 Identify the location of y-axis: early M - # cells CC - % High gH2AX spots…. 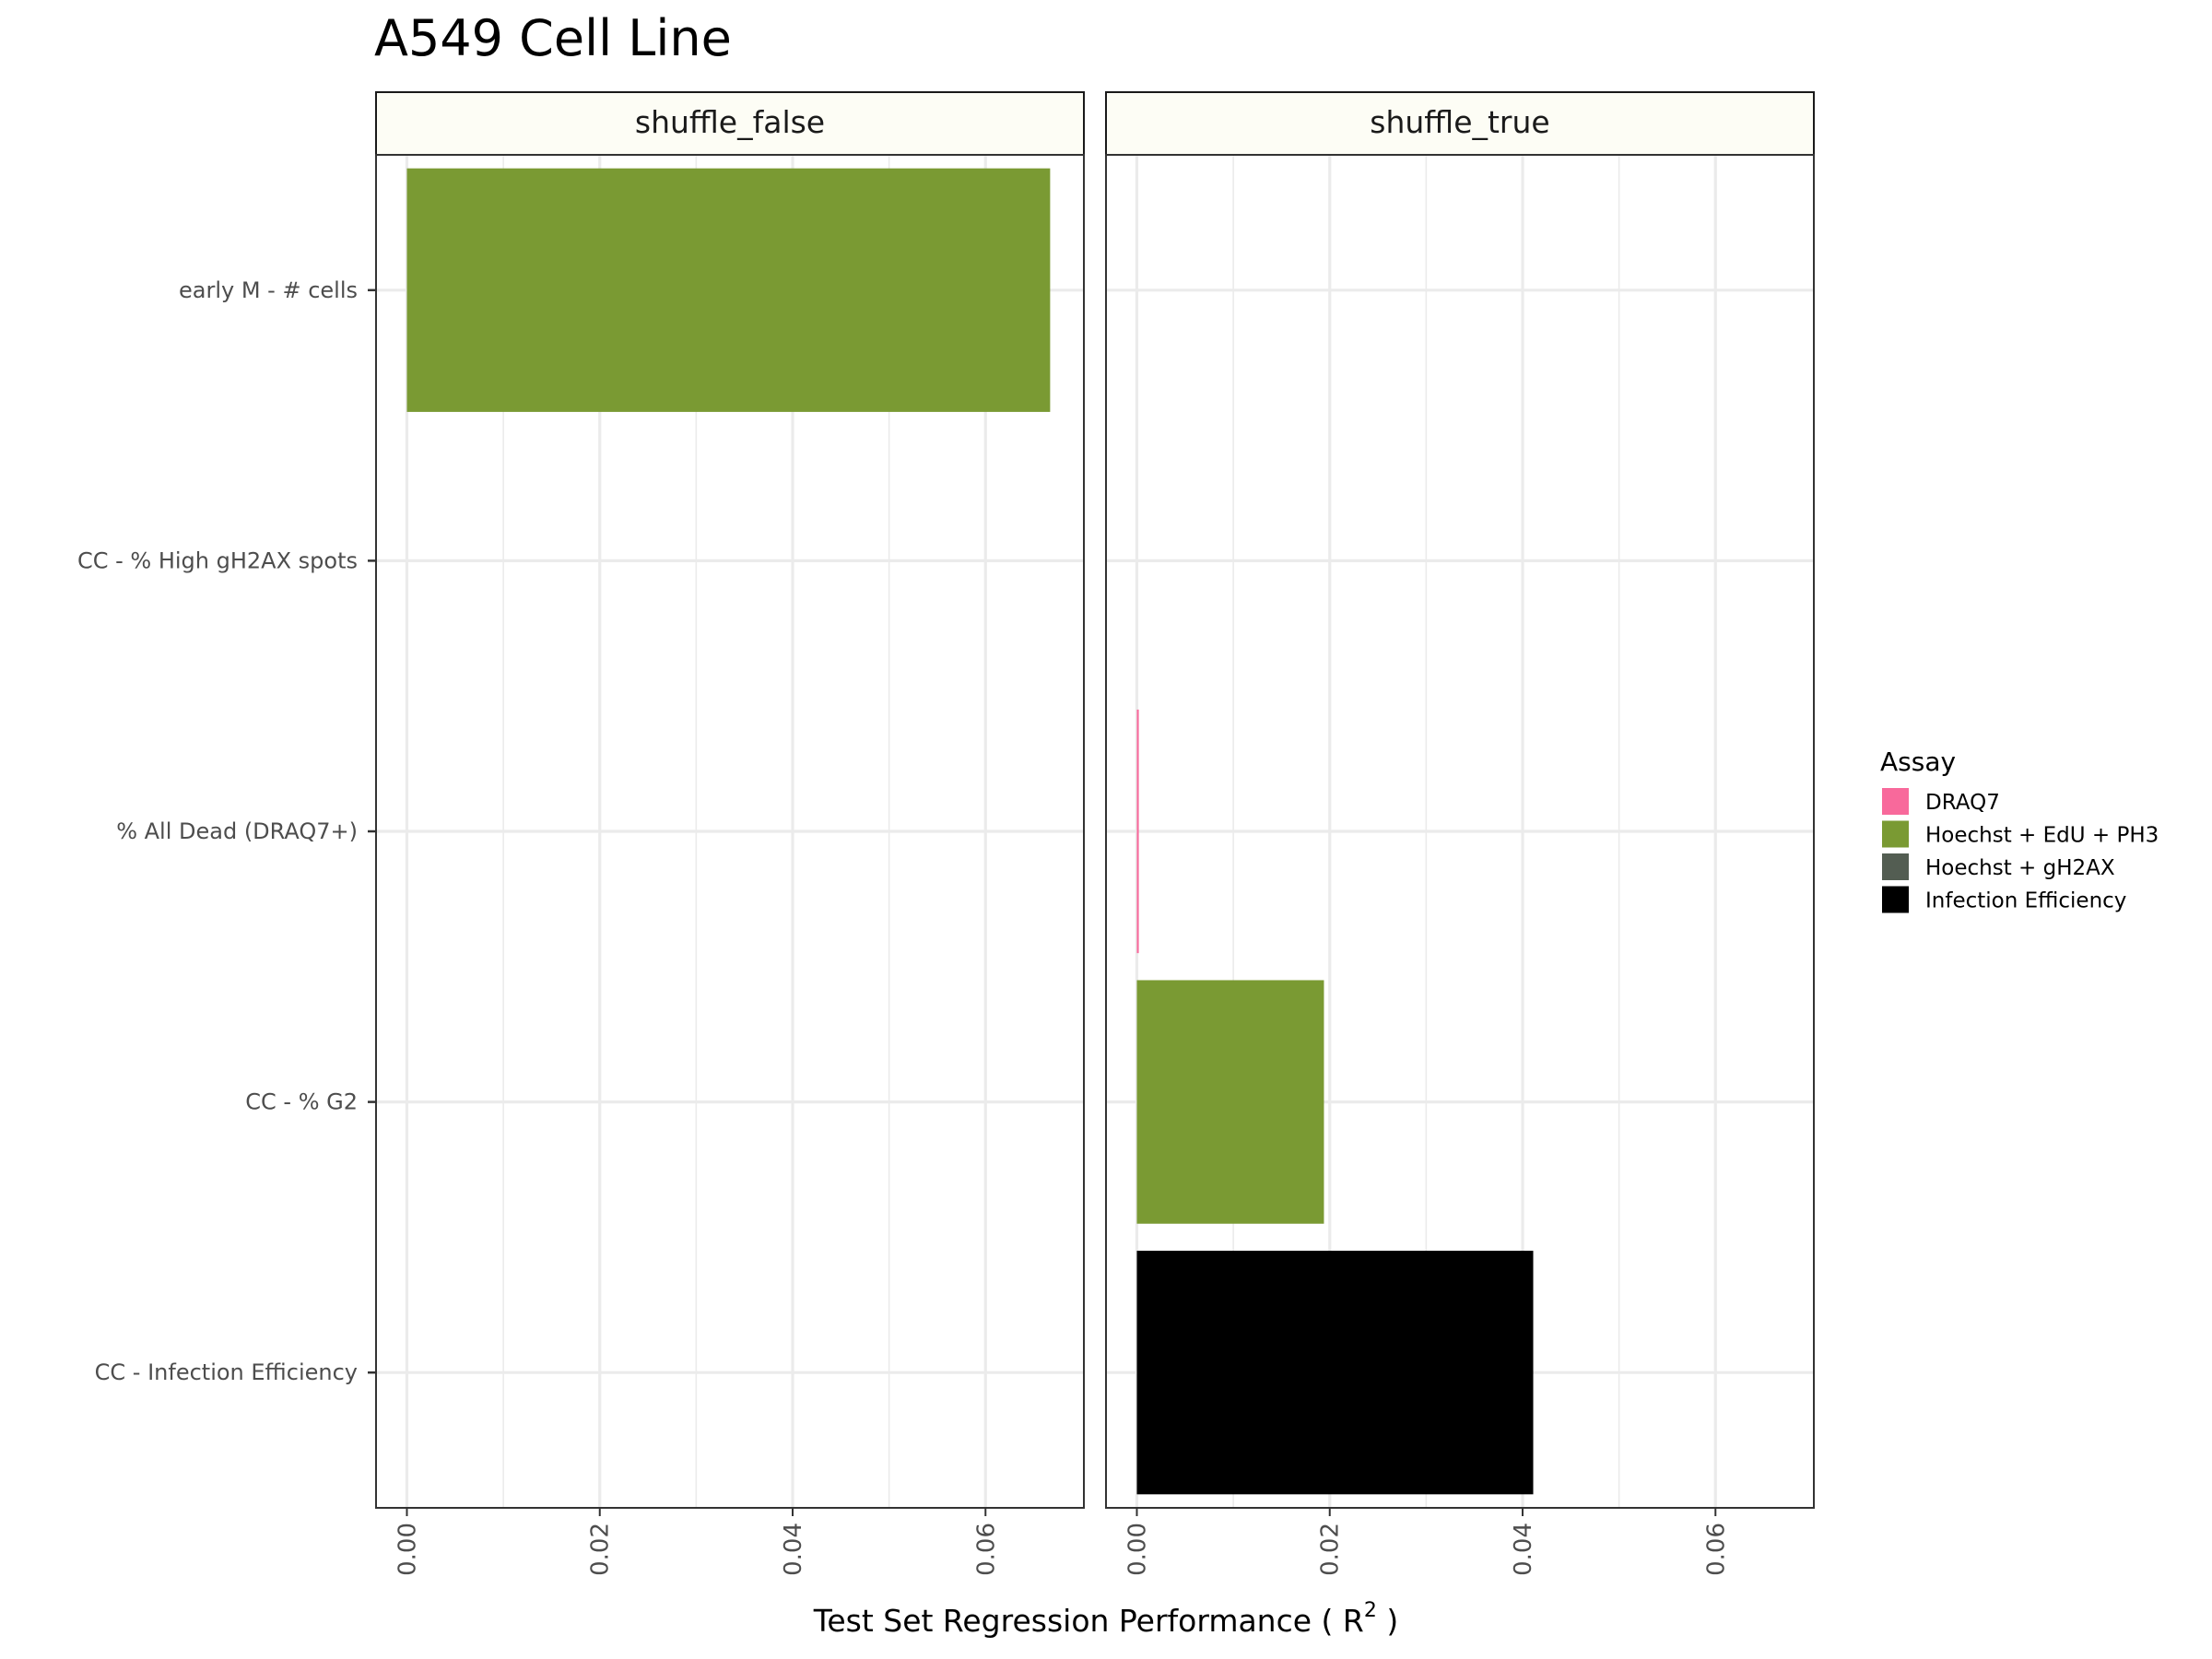
(226, 831).